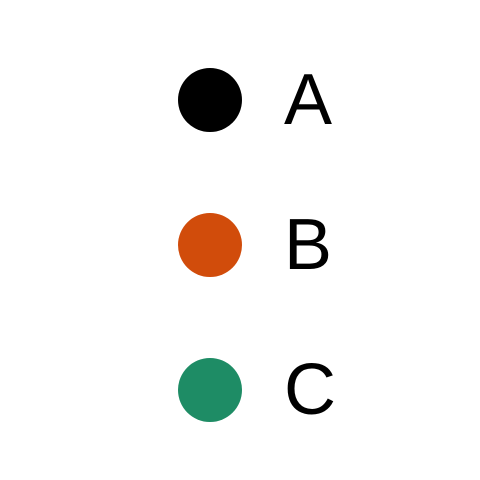 The image size is (480, 480). I want to click on legend-marker-a, so click(210, 100).